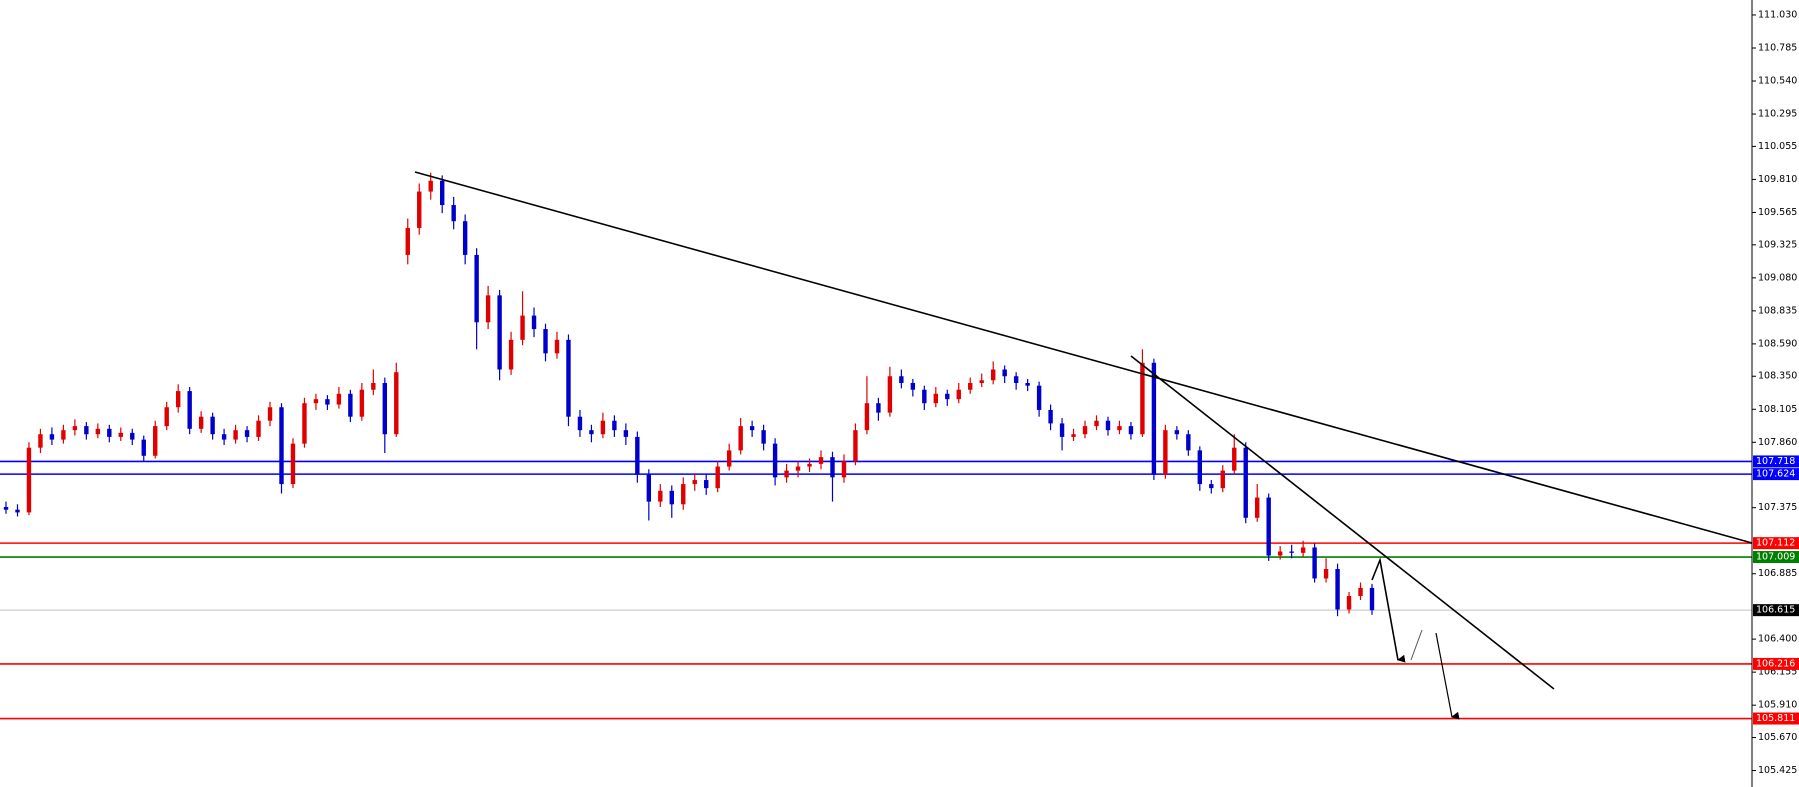 The height and width of the screenshot is (787, 1799). What do you see at coordinates (1777, 672) in the screenshot?
I see `y-tick-label: 106.155` at bounding box center [1777, 672].